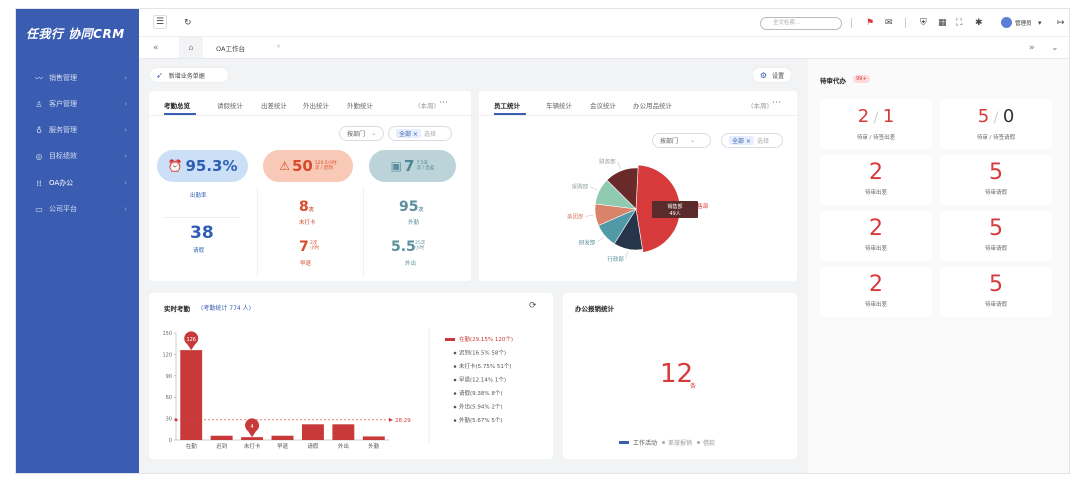 This screenshot has width=1080, height=483. I want to click on average-line-arrow, so click(391, 419).